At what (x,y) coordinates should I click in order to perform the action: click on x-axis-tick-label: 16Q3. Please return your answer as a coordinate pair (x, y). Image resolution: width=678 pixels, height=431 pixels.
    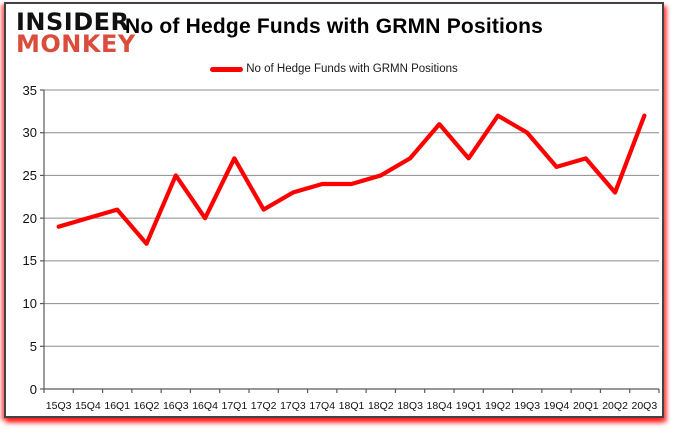
    Looking at the image, I should click on (175, 406).